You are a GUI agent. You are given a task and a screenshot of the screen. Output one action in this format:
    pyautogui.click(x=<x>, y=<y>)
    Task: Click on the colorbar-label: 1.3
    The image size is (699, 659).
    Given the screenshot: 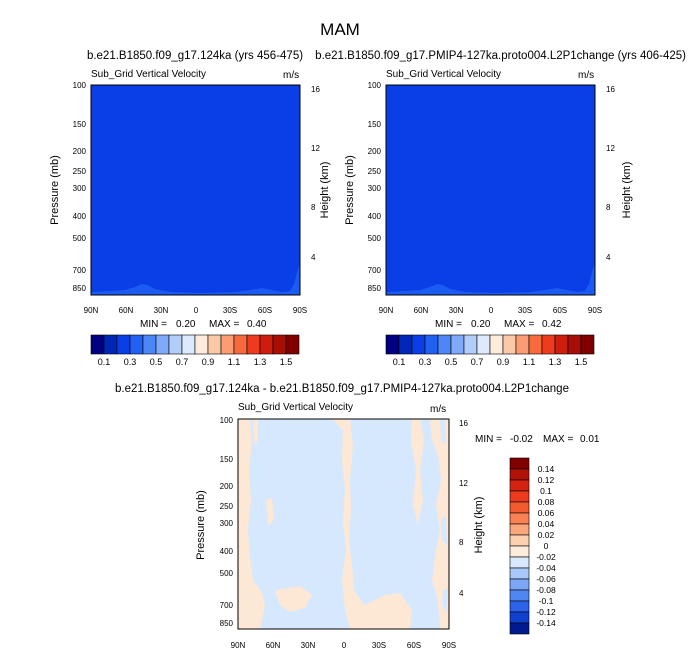 What is the action you would take?
    pyautogui.click(x=260, y=362)
    